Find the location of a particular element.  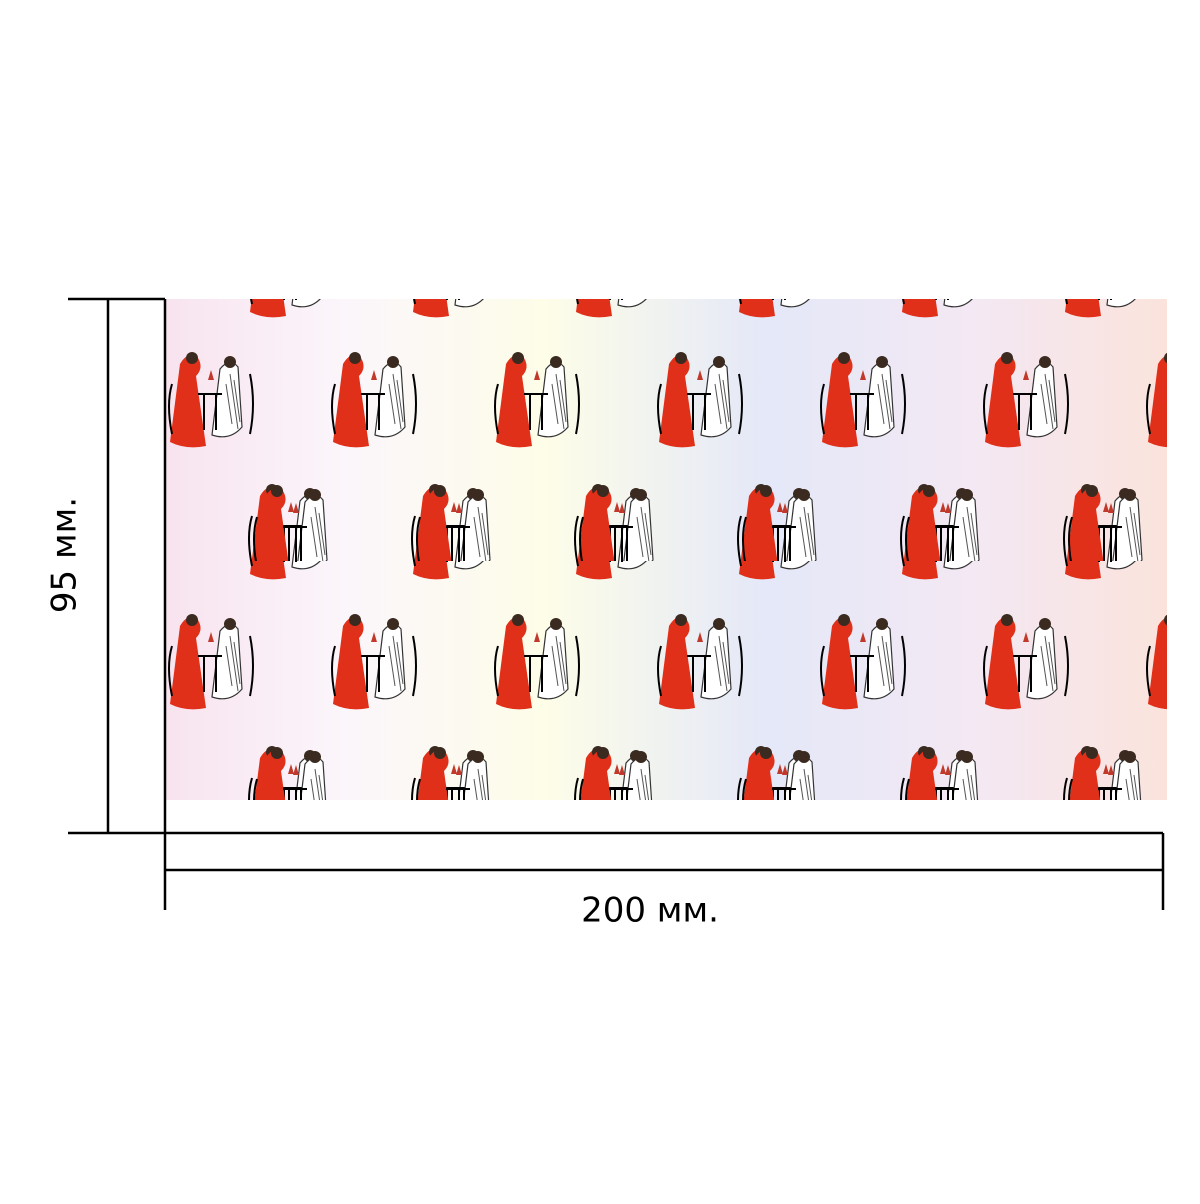

height-dimension: 95 мм. is located at coordinates (105, 566).